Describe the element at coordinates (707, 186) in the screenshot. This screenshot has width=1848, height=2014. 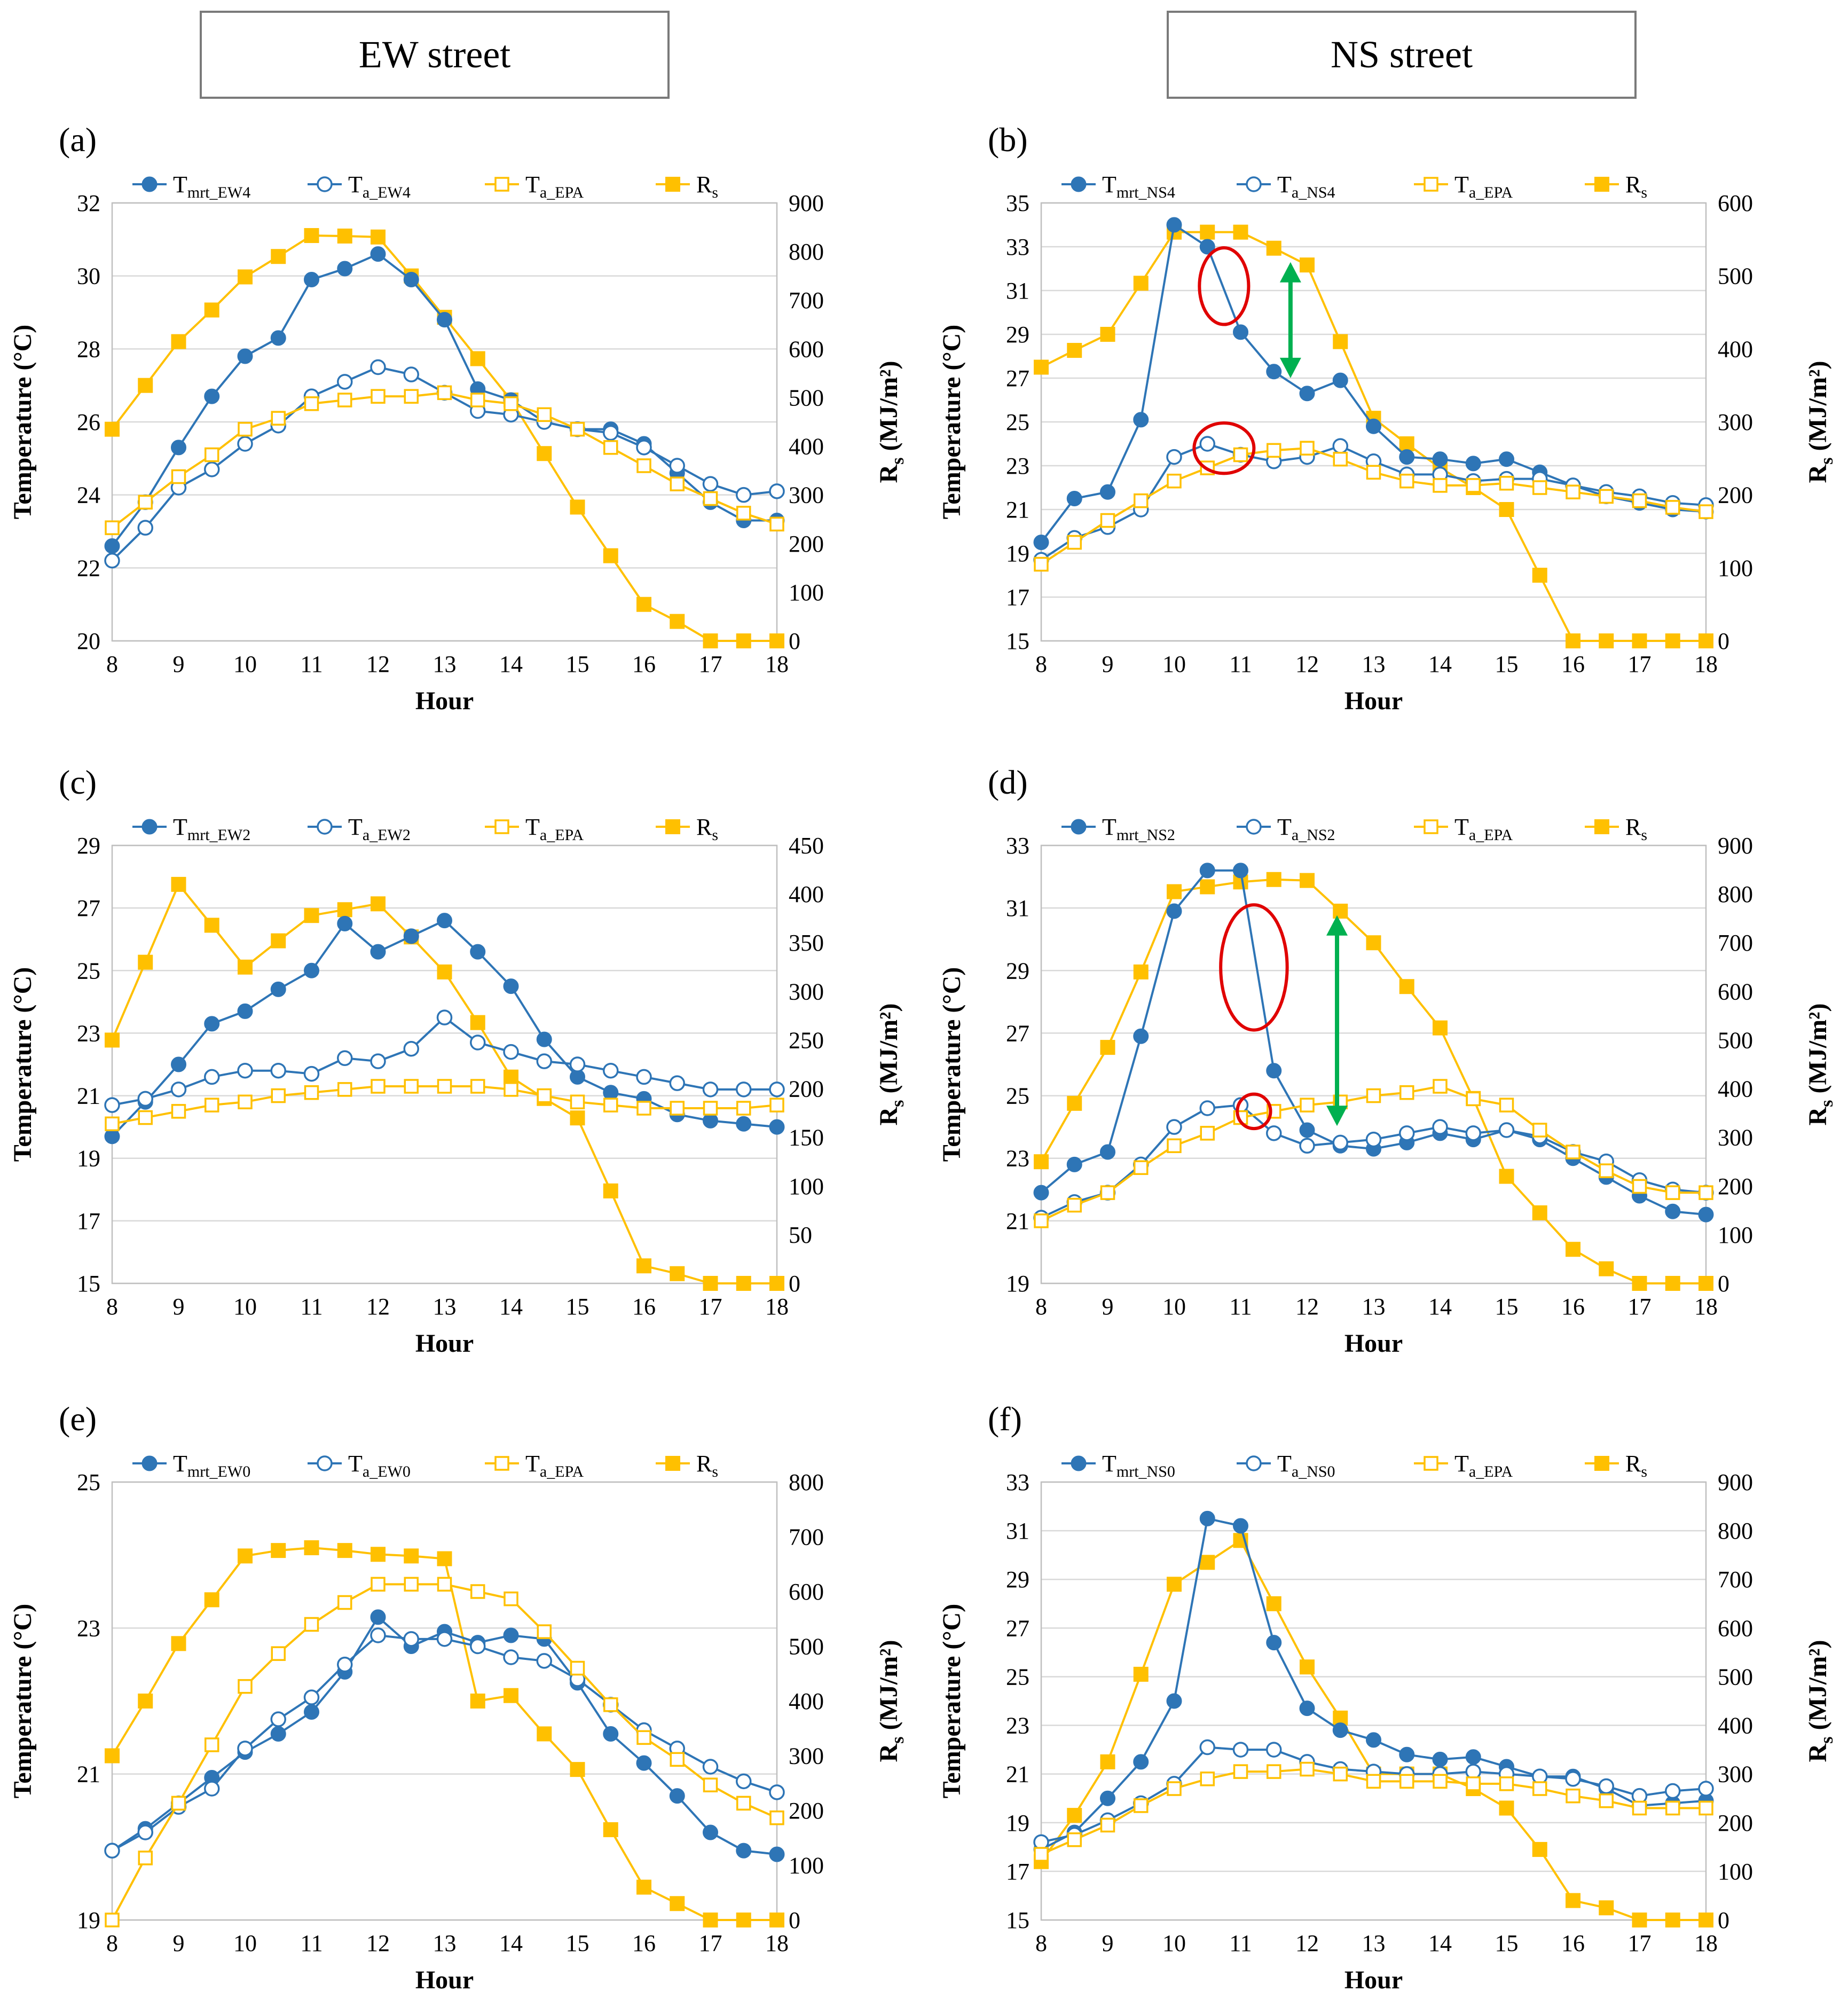
I see `legend-entry: Rs` at that location.